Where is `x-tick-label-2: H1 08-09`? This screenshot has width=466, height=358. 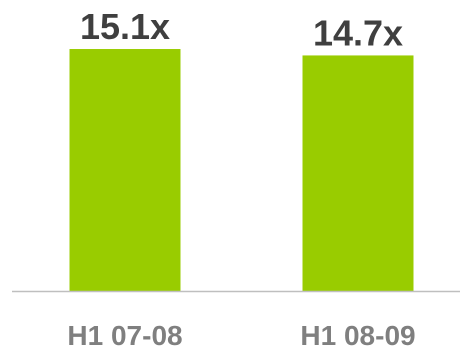
x-tick-label-2: H1 08-09 is located at coordinates (357, 335).